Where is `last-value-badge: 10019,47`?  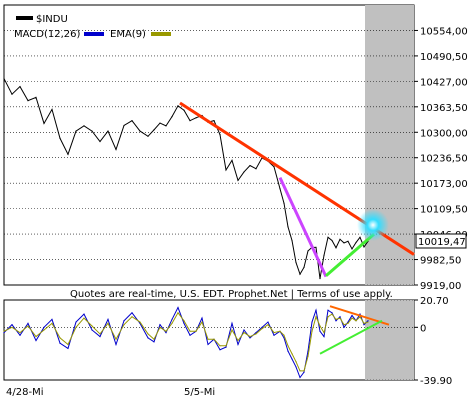 last-value-badge: 10019,47 is located at coordinates (441, 241).